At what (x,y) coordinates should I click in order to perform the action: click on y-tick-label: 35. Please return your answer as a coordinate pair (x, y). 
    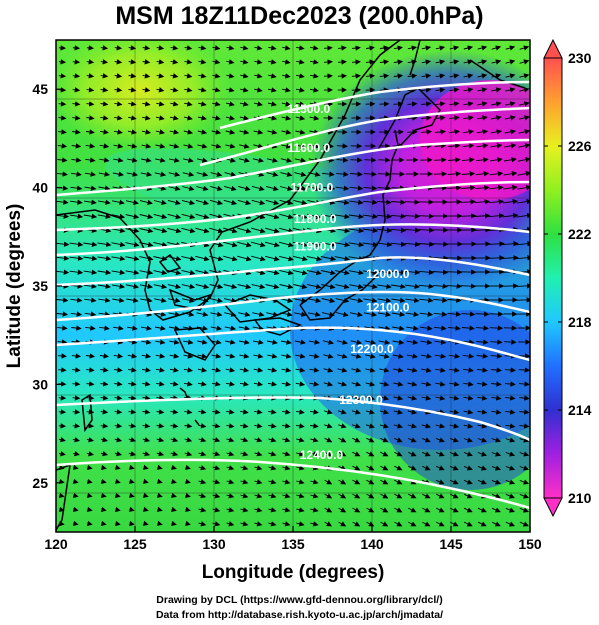
    Looking at the image, I should click on (40, 286).